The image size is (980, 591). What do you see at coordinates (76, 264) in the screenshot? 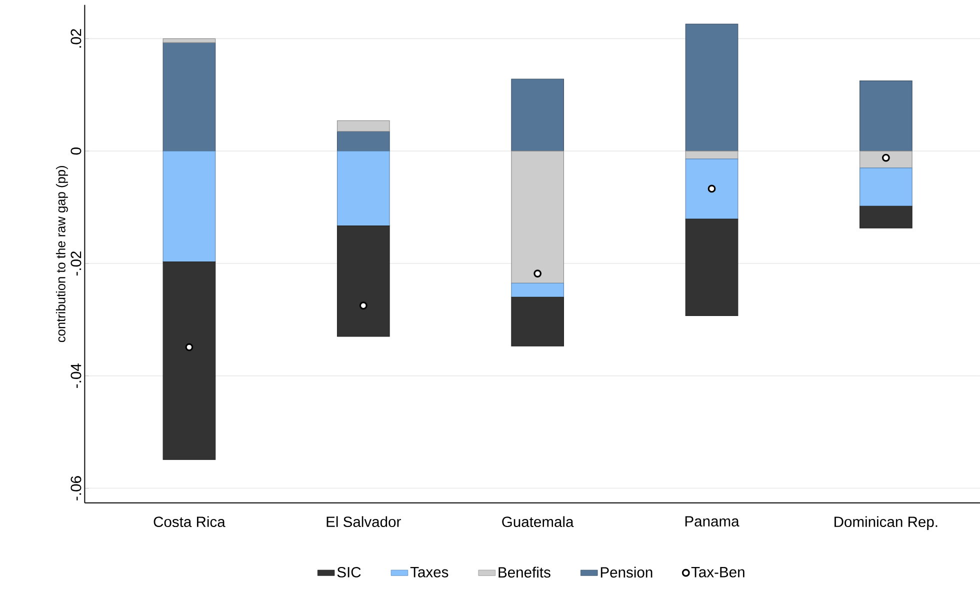
I see `y-tick-label: -.02` at bounding box center [76, 264].